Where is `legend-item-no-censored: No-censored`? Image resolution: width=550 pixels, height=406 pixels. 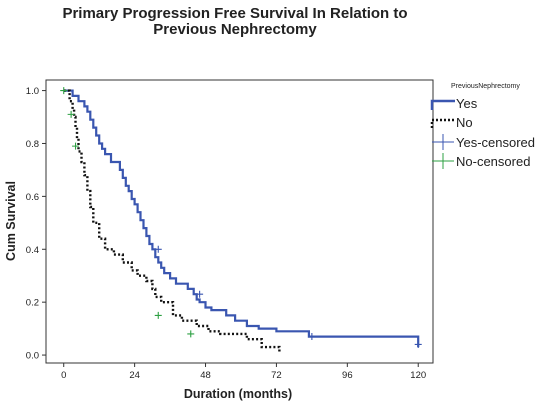 legend-item-no-censored: No-censored is located at coordinates (481, 161).